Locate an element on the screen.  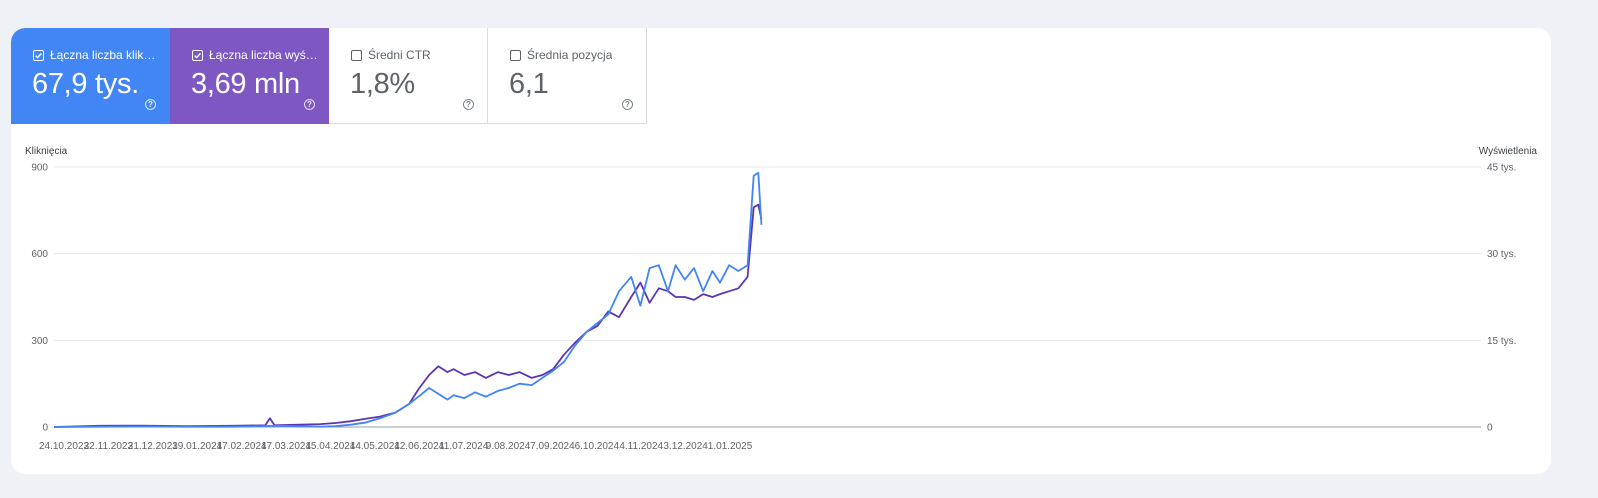
y-tick-label-left: 300 is located at coordinates (39, 341).